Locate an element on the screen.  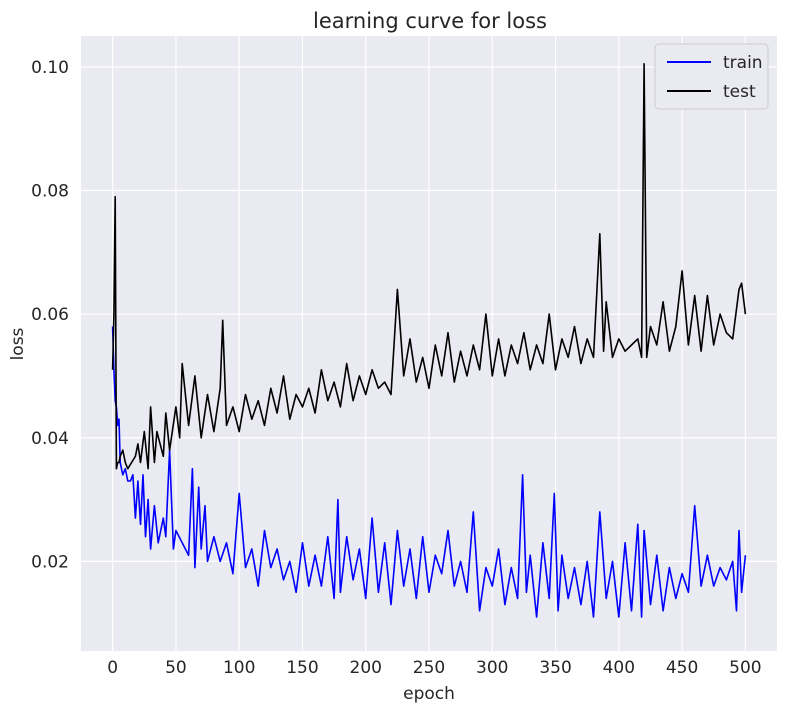
y-axis-label: loss is located at coordinates (18, 343).